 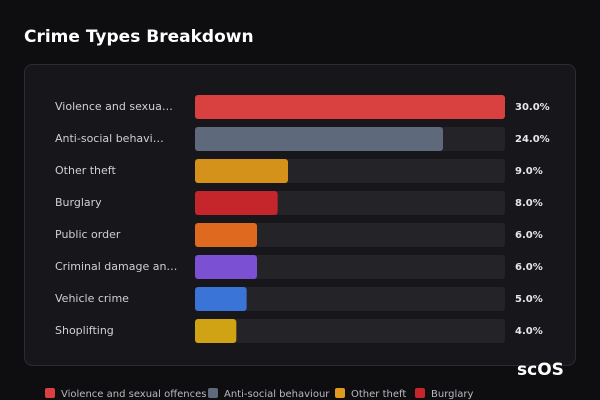 I want to click on legend-label: Other theft, so click(x=378, y=394).